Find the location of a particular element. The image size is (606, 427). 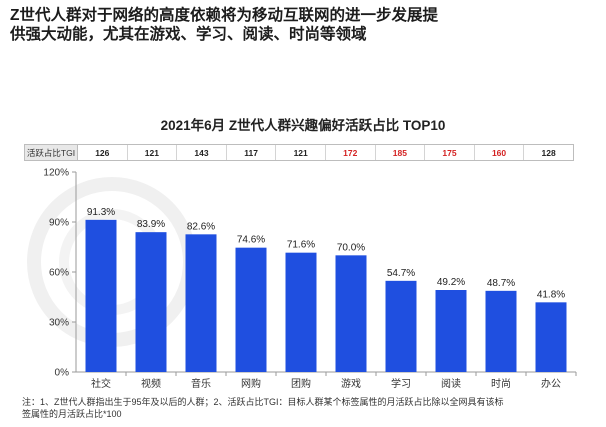

x-category-label: 社交 is located at coordinates (101, 383).